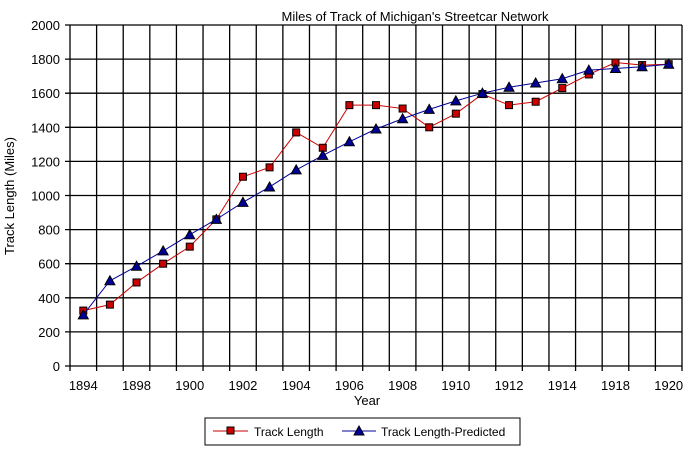 This screenshot has width=700, height=452. I want to click on y-tick-label: 600, so click(49, 264).